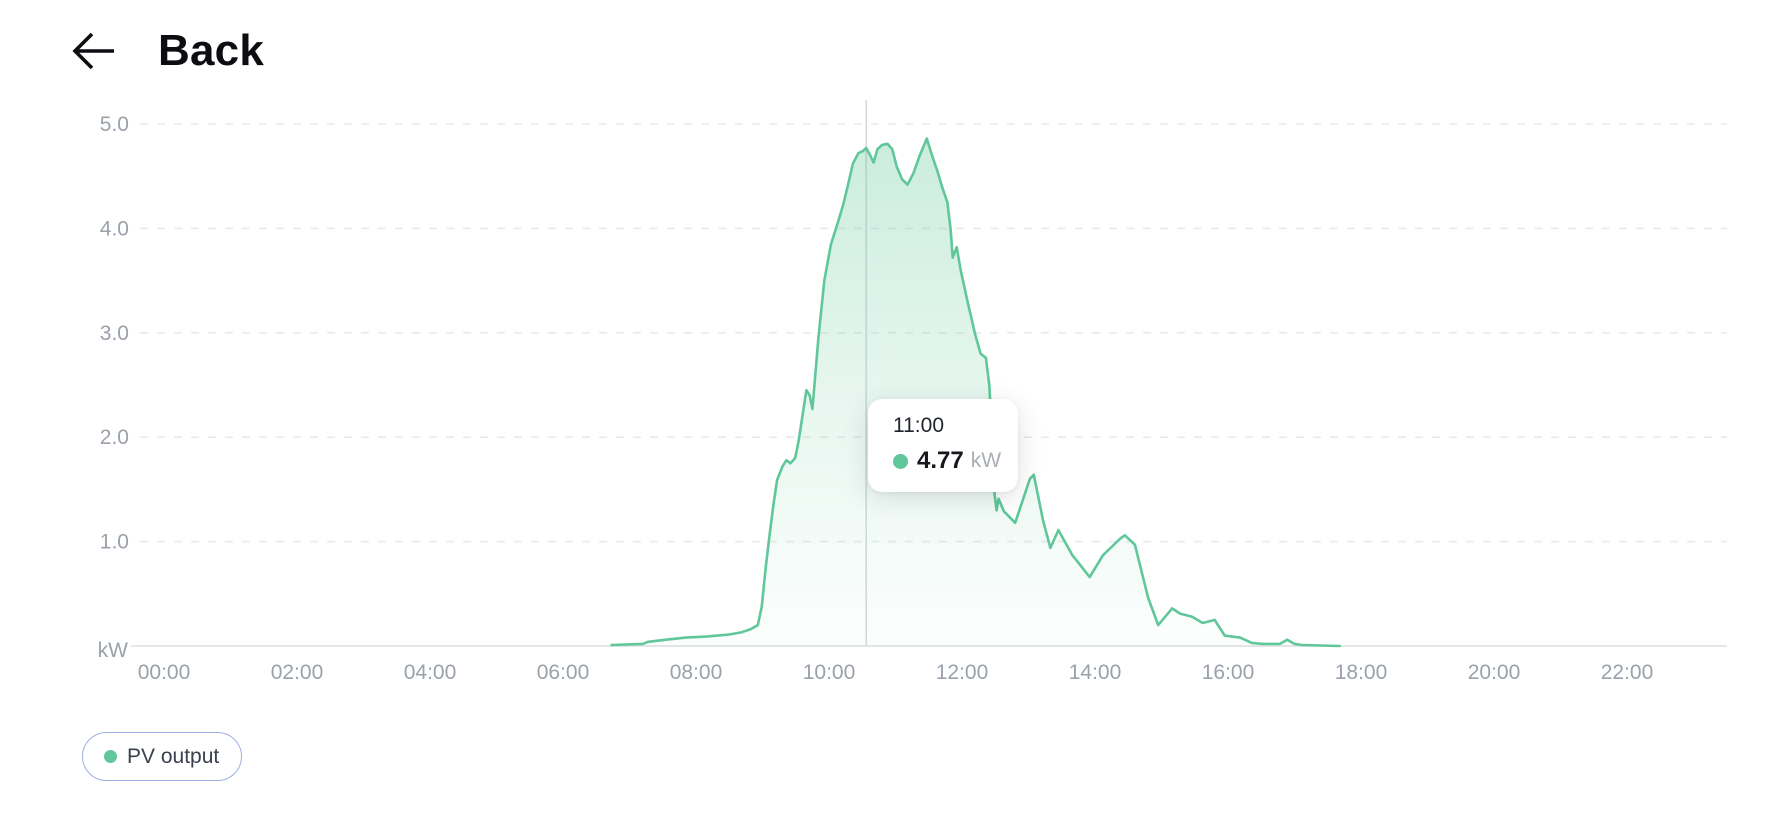 The image size is (1792, 828). What do you see at coordinates (1228, 672) in the screenshot?
I see `x-axis-tick-label: 16:00` at bounding box center [1228, 672].